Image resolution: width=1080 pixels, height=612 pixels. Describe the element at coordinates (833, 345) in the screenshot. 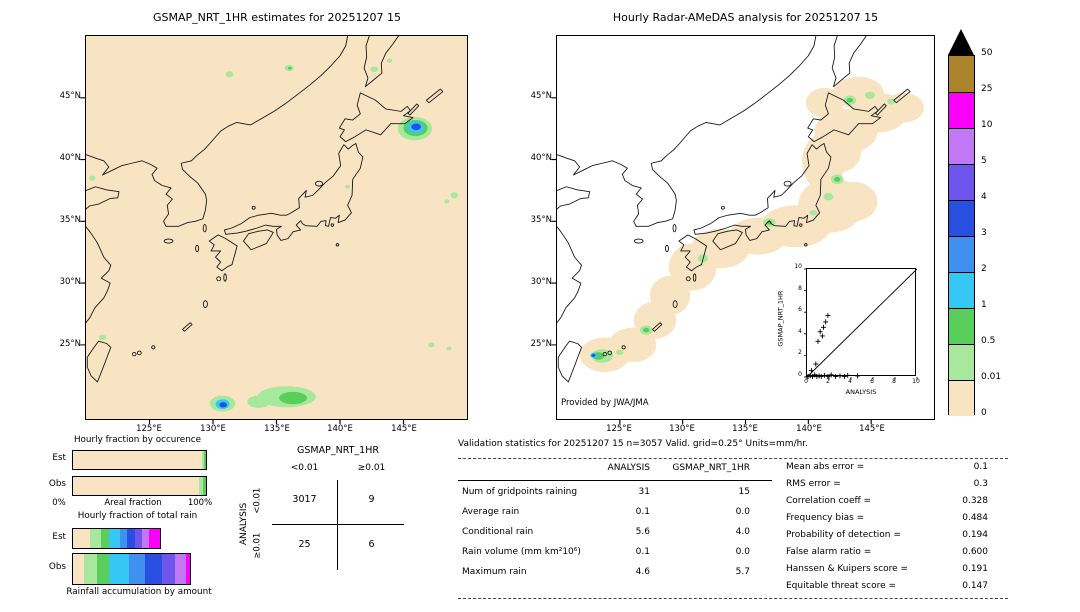

I see `scatter-points` at that location.